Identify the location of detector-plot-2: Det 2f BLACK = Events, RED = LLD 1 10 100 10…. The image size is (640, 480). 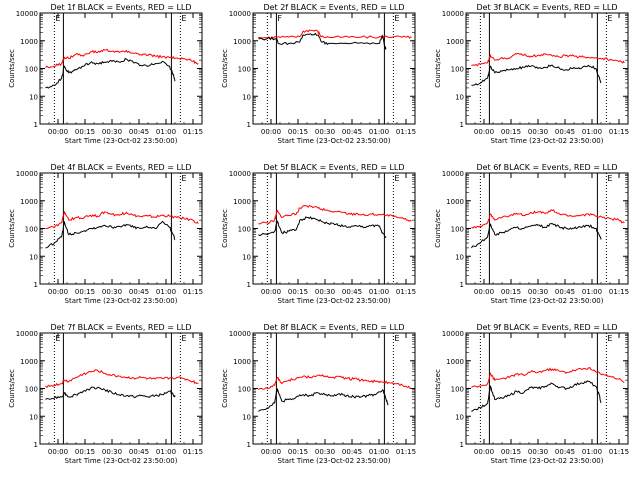
(318, 74).